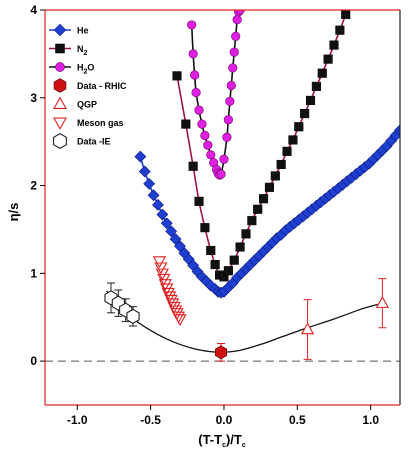 The width and height of the screenshot is (415, 453). Describe the element at coordinates (33, 186) in the screenshot. I see `y-tick-label-2: 2` at that location.